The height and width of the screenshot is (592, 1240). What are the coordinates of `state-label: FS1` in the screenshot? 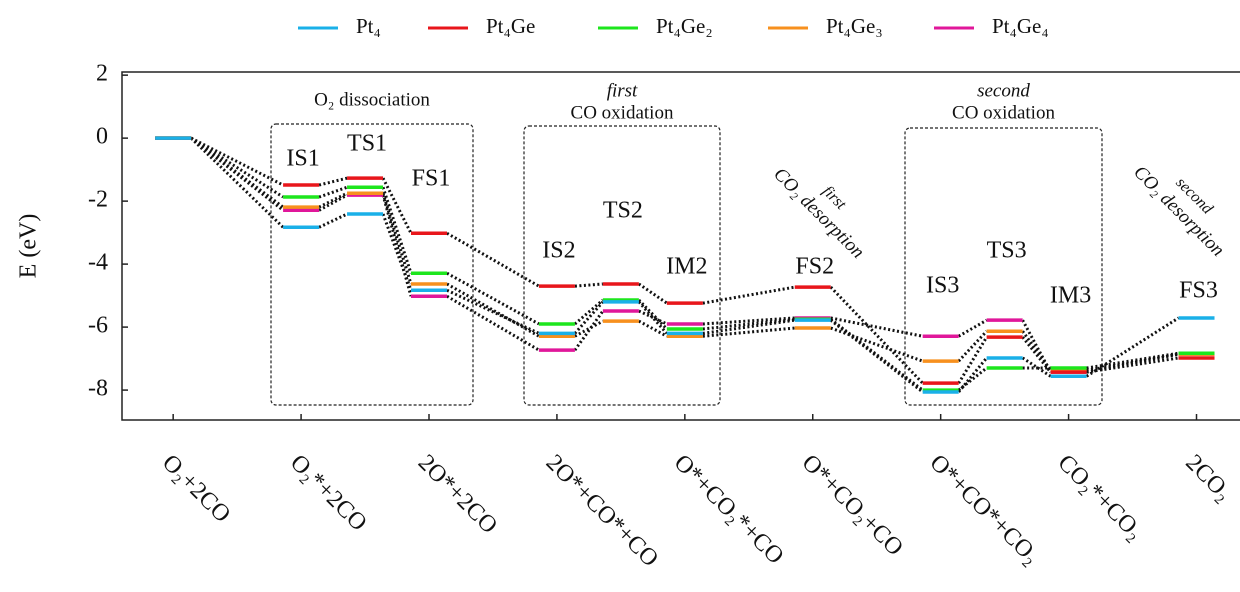 It's located at (431, 179).